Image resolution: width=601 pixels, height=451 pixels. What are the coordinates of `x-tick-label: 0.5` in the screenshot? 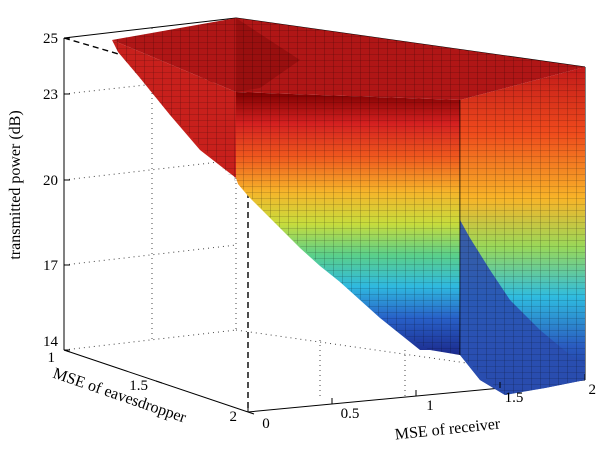 It's located at (350, 414).